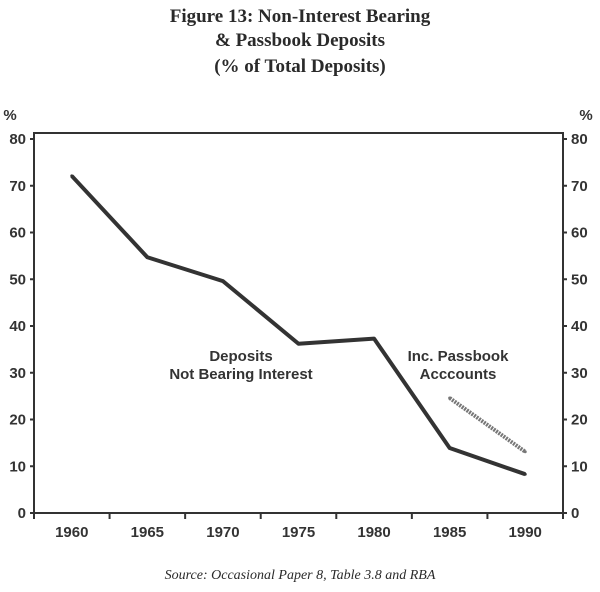 This screenshot has height=592, width=600. What do you see at coordinates (222, 532) in the screenshot?
I see `x-tick-label: 1970` at bounding box center [222, 532].